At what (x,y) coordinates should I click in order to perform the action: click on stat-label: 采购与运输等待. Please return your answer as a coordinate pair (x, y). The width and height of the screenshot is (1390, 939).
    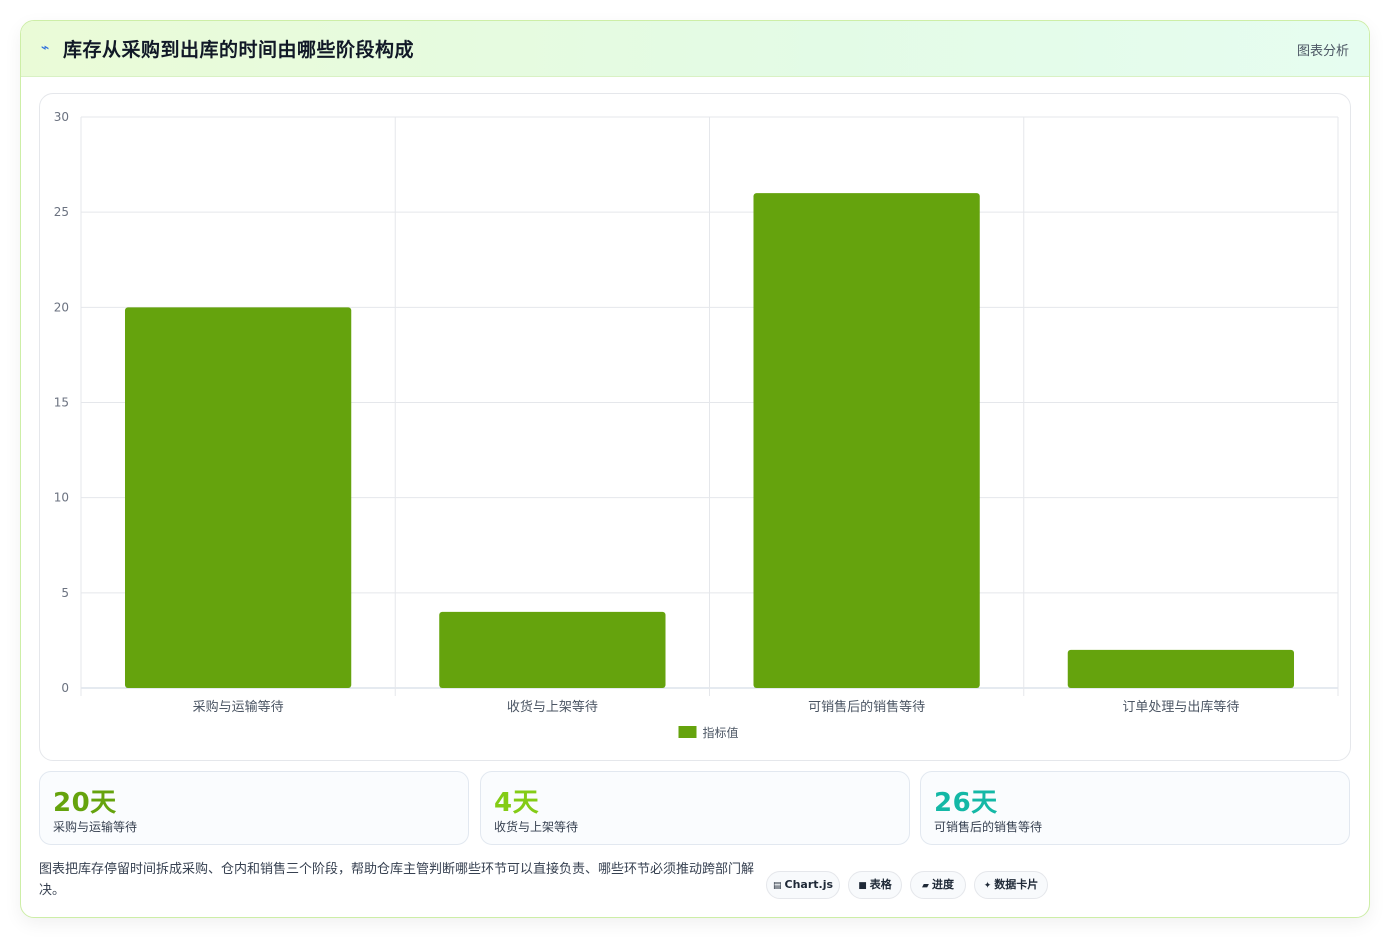
    Looking at the image, I should click on (95, 827).